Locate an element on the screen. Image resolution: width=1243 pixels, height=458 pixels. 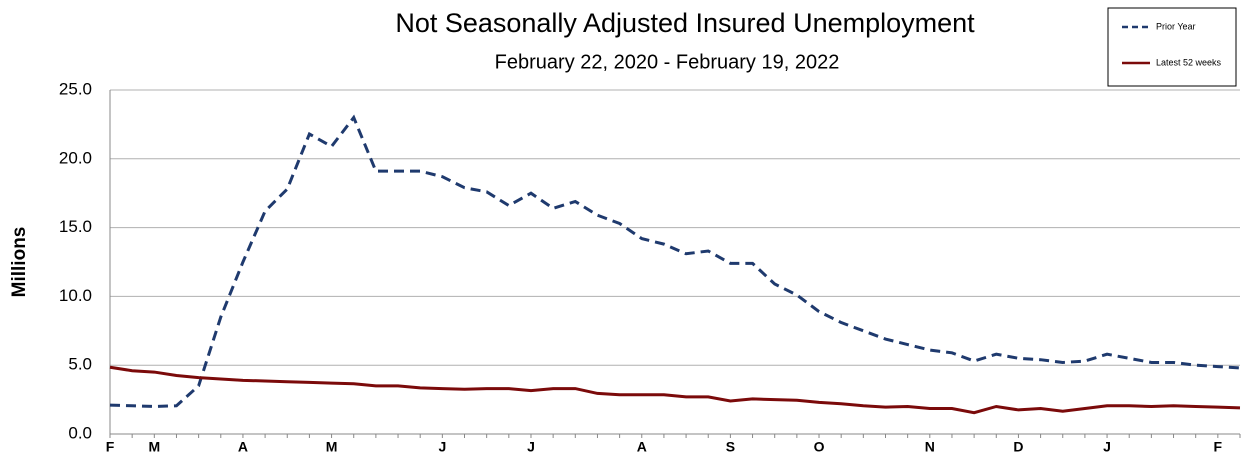
x-tick-label: D is located at coordinates (1018, 447).